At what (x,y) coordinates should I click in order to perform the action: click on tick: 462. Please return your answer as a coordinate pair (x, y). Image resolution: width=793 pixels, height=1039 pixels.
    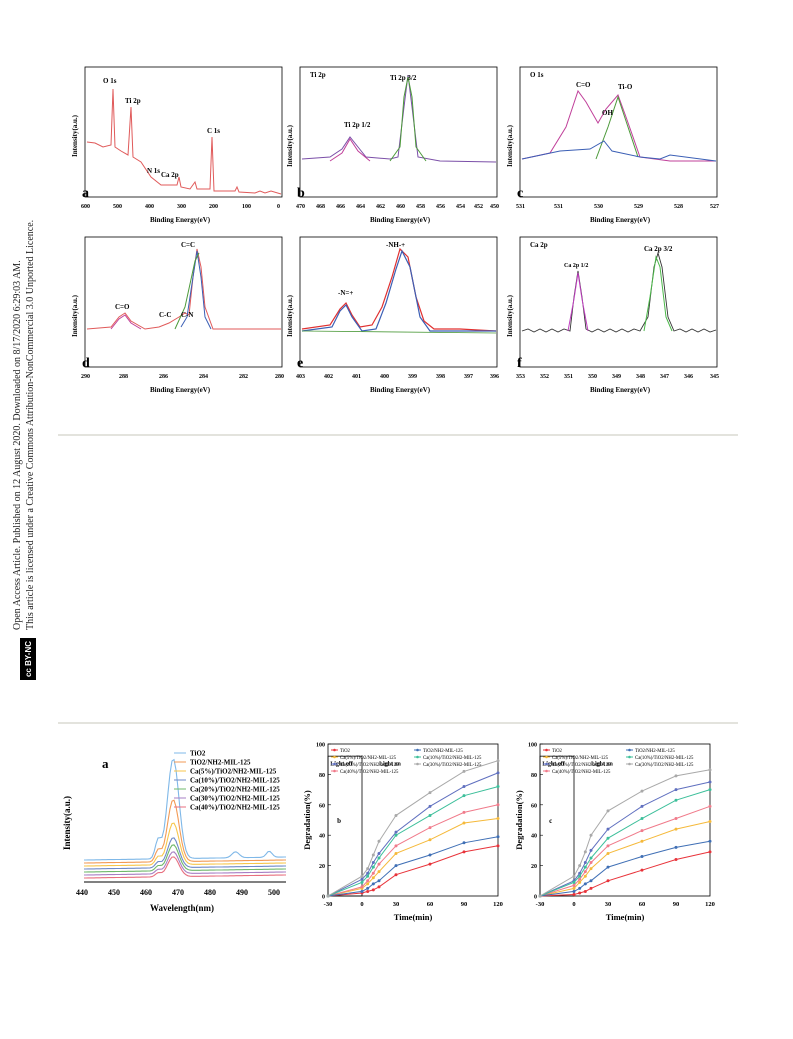
    Looking at the image, I should click on (380, 207).